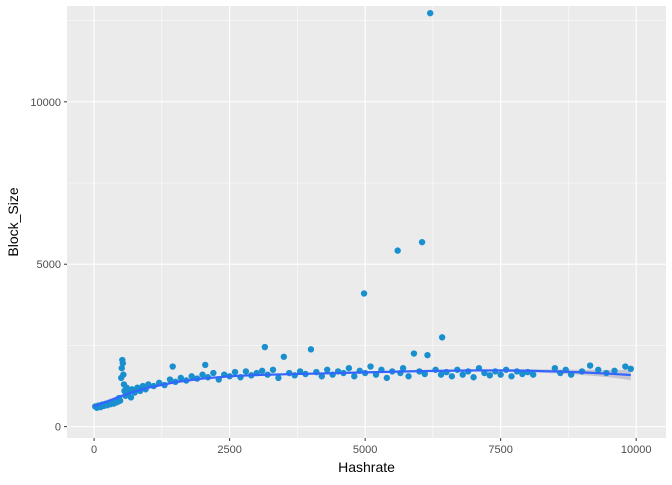  I want to click on smooth-line-layer, so click(362, 388).